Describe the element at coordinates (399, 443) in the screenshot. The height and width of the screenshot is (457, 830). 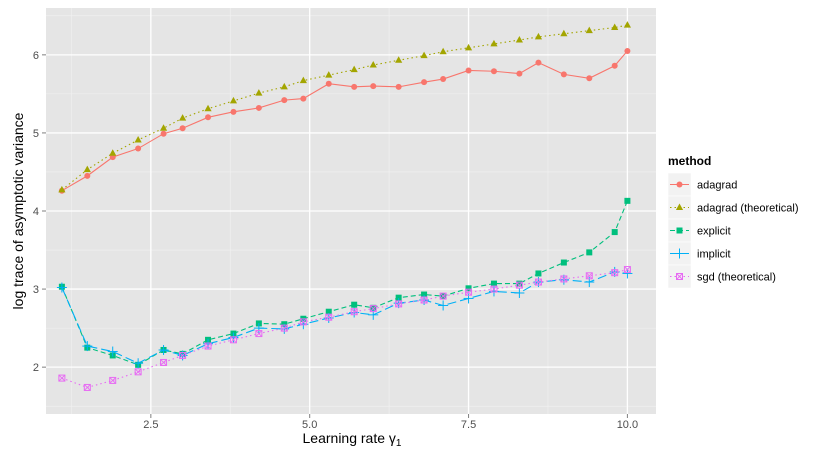
I see `x-axis-subscript: 1` at that location.